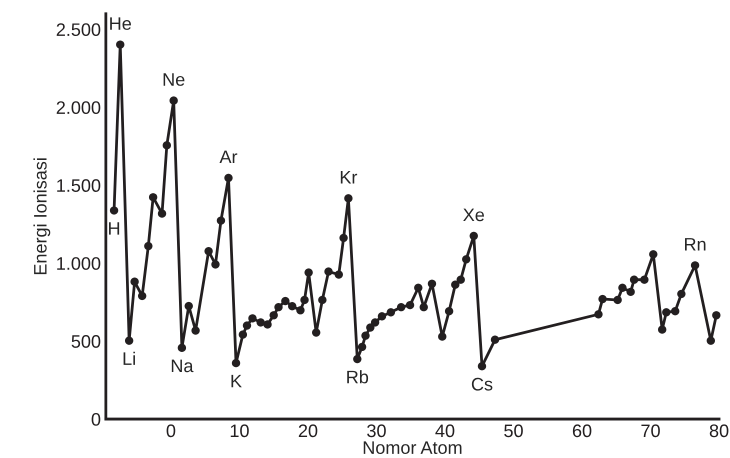 The width and height of the screenshot is (730, 458). Describe the element at coordinates (171, 431) in the screenshot. I see `x-tick-label: 0` at that location.